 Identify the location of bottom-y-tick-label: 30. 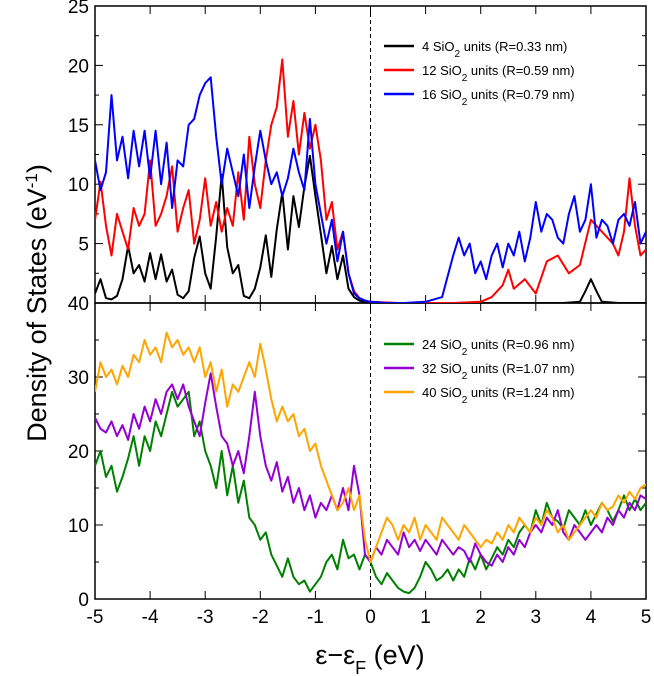
(78, 378).